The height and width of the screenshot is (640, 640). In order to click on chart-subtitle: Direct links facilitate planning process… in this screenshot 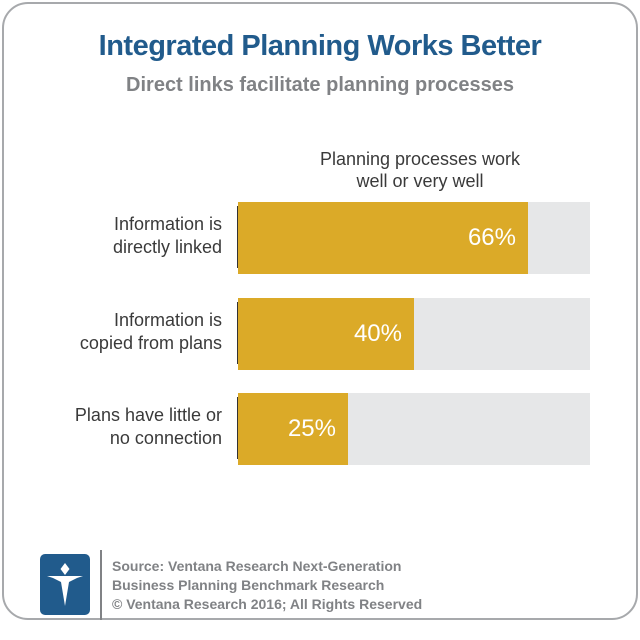, I will do `click(320, 85)`.